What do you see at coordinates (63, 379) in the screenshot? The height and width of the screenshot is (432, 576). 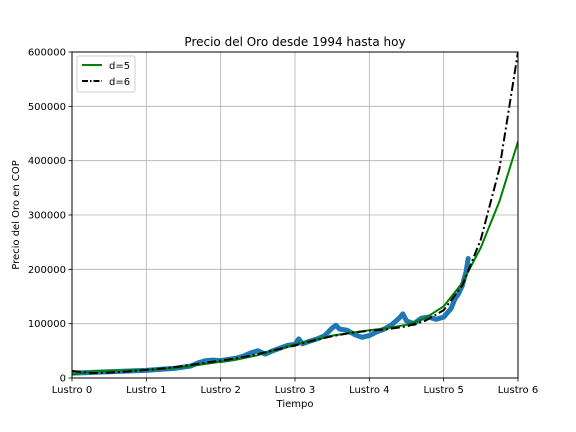 I see `y-tick-label: 0` at bounding box center [63, 379].